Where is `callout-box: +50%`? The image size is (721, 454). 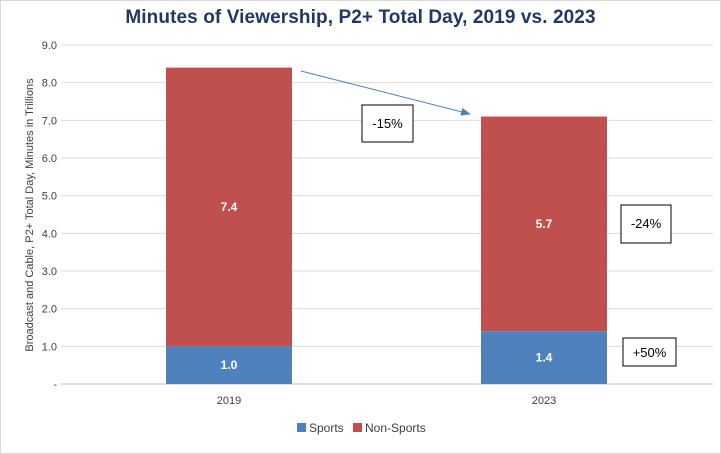 callout-box: +50% is located at coordinates (649, 352).